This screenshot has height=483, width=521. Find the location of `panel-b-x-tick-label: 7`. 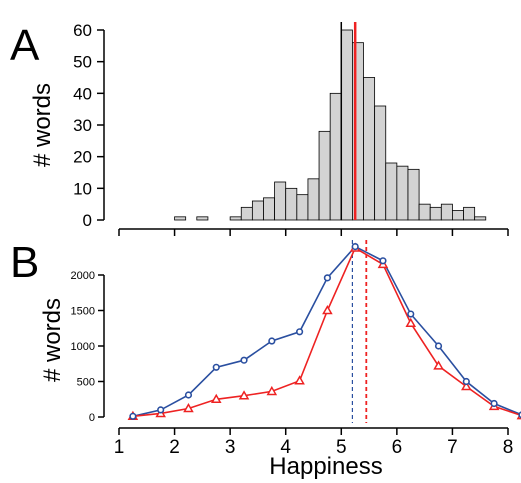

panel-b-x-tick-label: 7 is located at coordinates (452, 447).